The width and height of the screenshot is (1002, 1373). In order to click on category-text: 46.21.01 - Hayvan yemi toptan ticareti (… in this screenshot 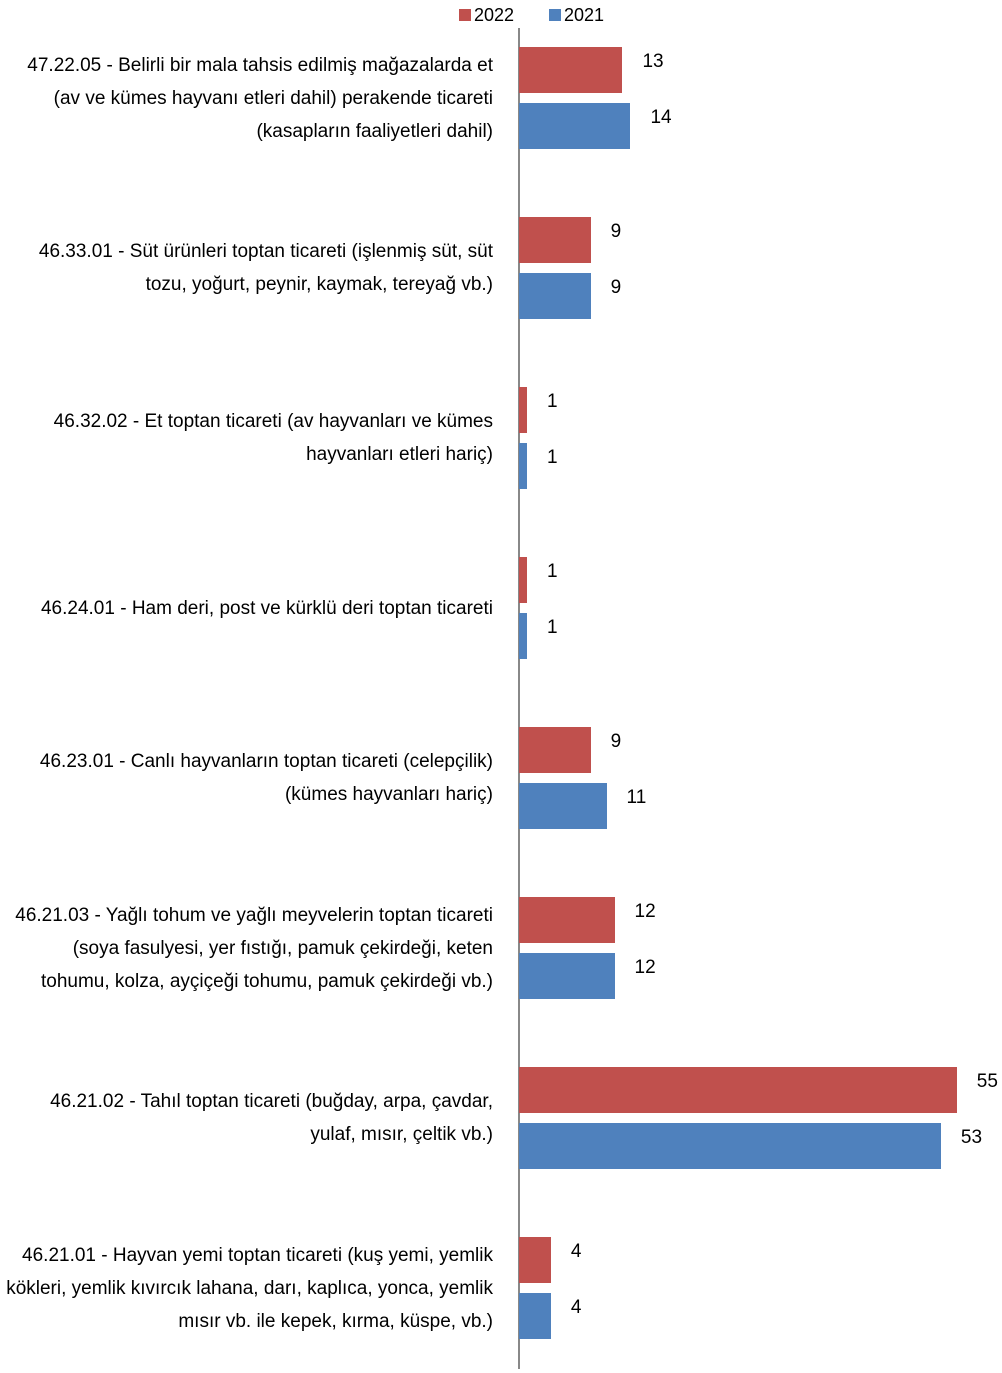, I will do `click(249, 1288)`.